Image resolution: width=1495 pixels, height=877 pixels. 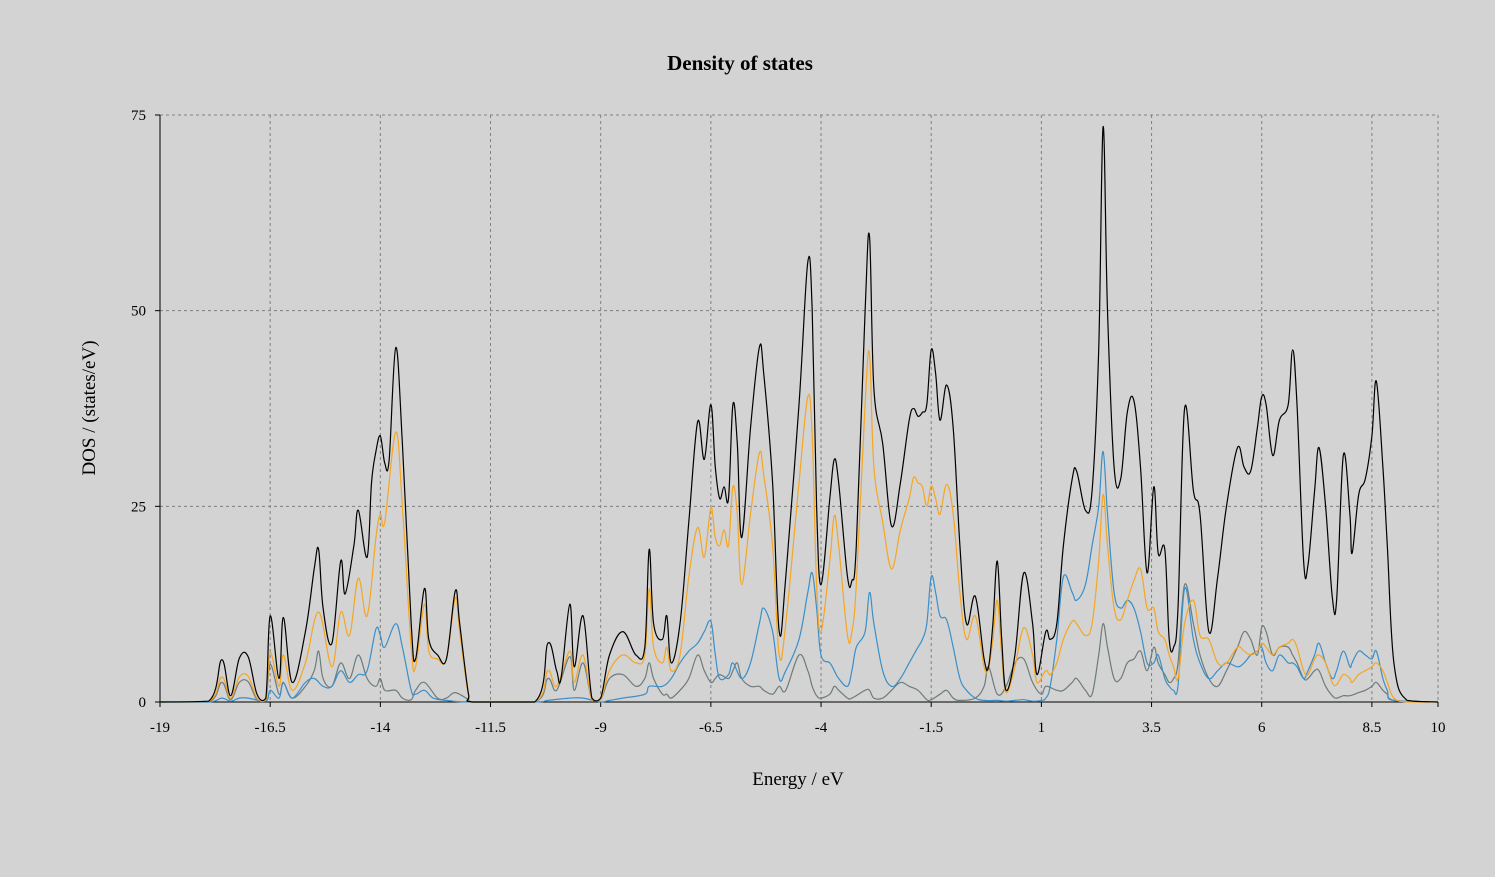 I want to click on x-tick-label: -11.5, so click(x=490, y=728).